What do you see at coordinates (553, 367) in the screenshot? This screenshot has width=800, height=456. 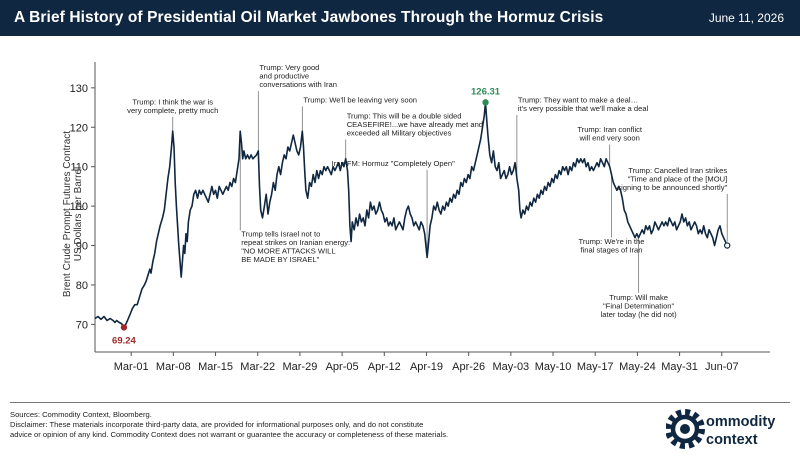 I see `x-tick-label: May-10` at bounding box center [553, 367].